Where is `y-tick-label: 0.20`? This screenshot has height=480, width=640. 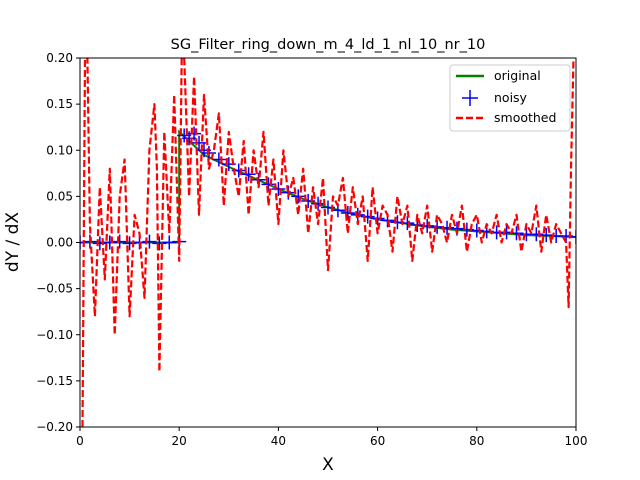 y-tick-label: 0.20 is located at coordinates (59, 58).